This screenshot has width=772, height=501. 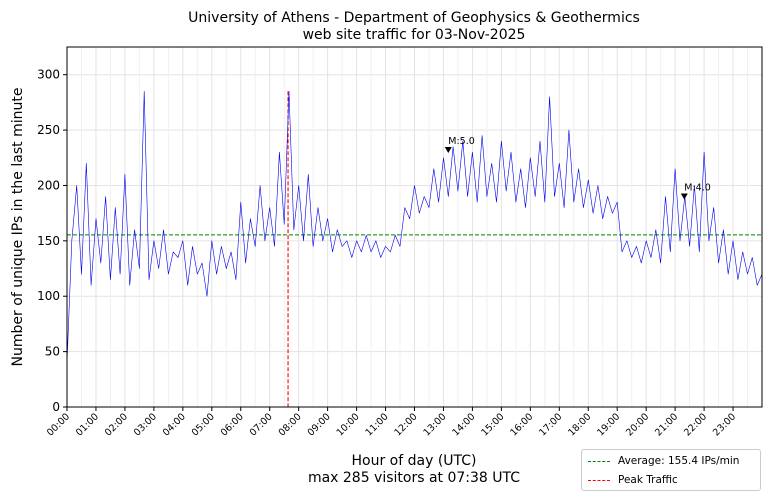 What do you see at coordinates (599, 480) in the screenshot?
I see `legend-swatch-peak` at bounding box center [599, 480].